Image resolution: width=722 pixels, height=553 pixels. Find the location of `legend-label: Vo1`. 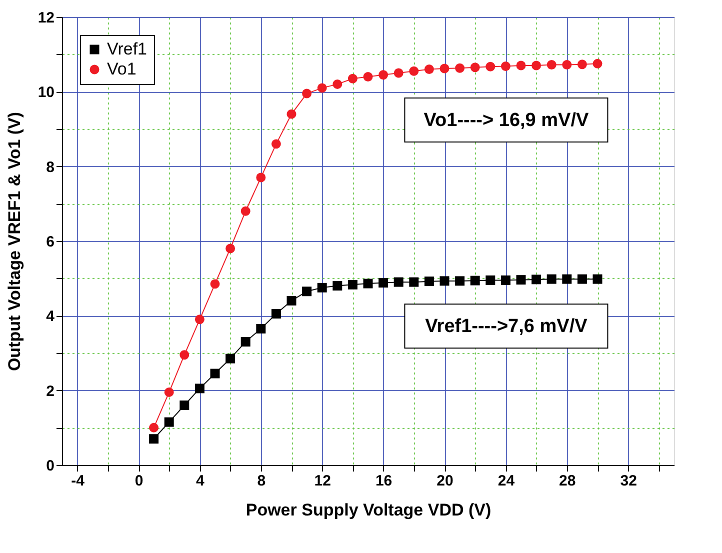

legend-label: Vo1 is located at coordinates (121, 69).